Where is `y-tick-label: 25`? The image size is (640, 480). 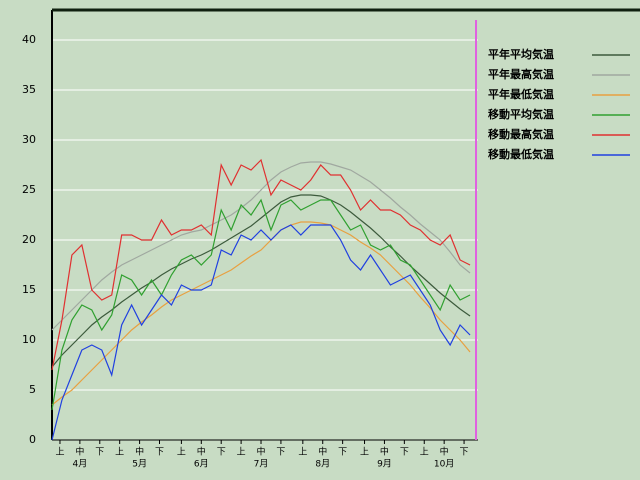 y-tick-label: 25 is located at coordinates (29, 189).